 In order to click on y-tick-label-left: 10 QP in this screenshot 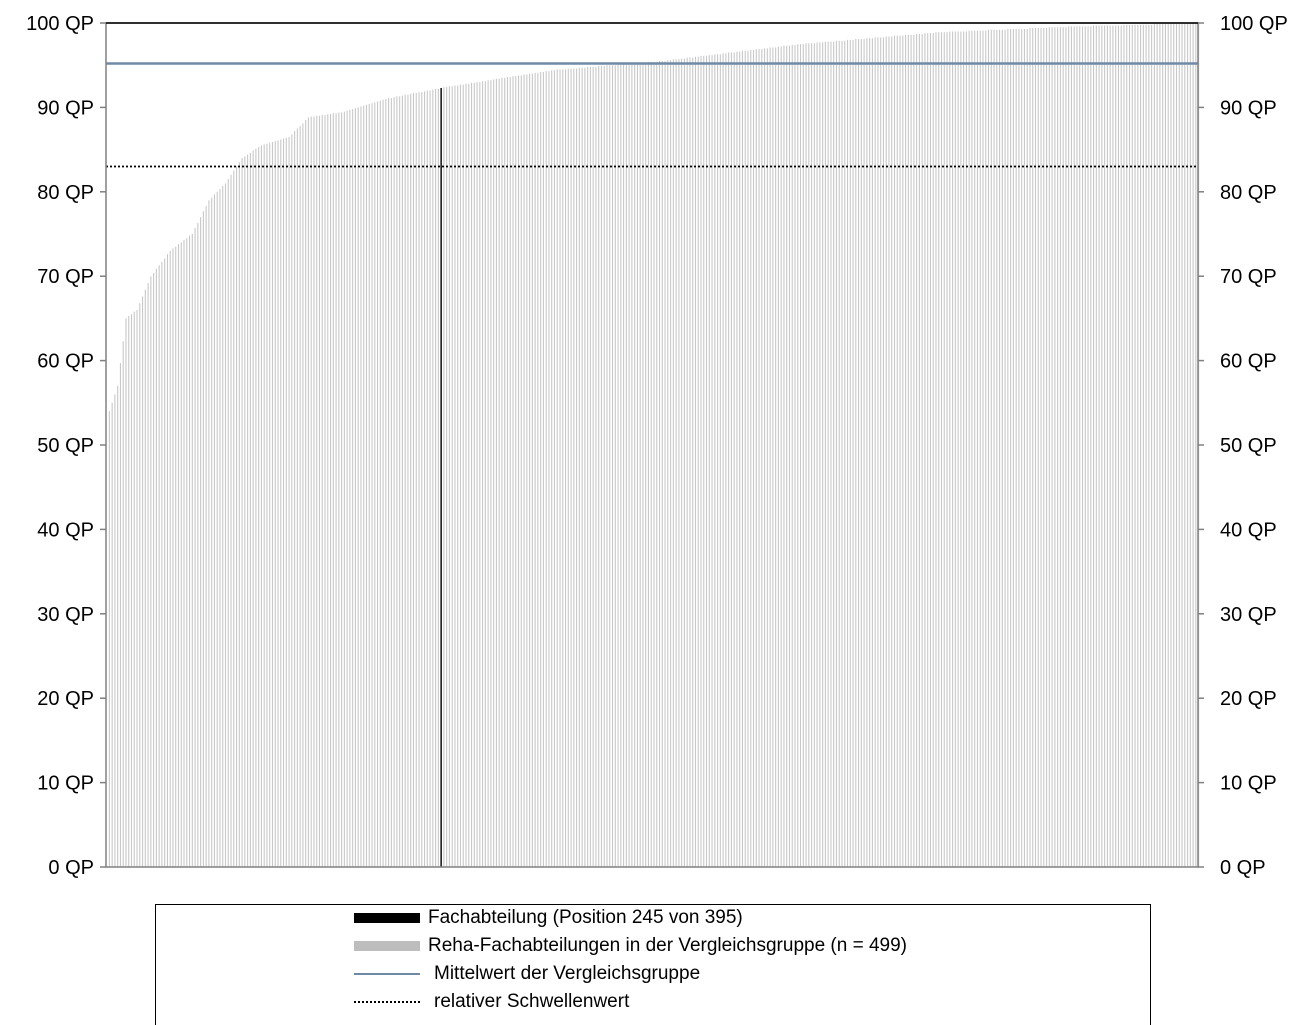, I will do `click(65, 784)`.